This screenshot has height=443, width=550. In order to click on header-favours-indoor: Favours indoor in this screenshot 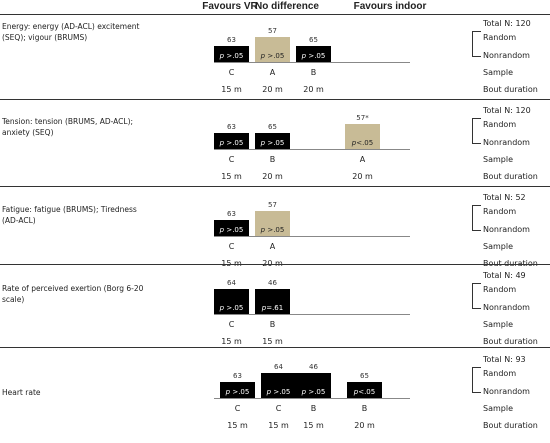, I will do `click(390, 6)`.